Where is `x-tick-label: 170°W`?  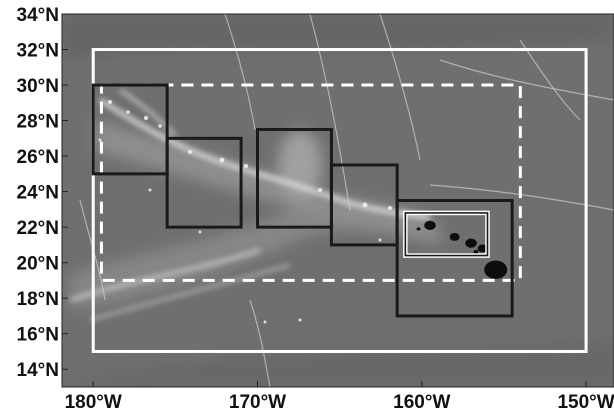 x-tick-label: 170°W is located at coordinates (257, 402).